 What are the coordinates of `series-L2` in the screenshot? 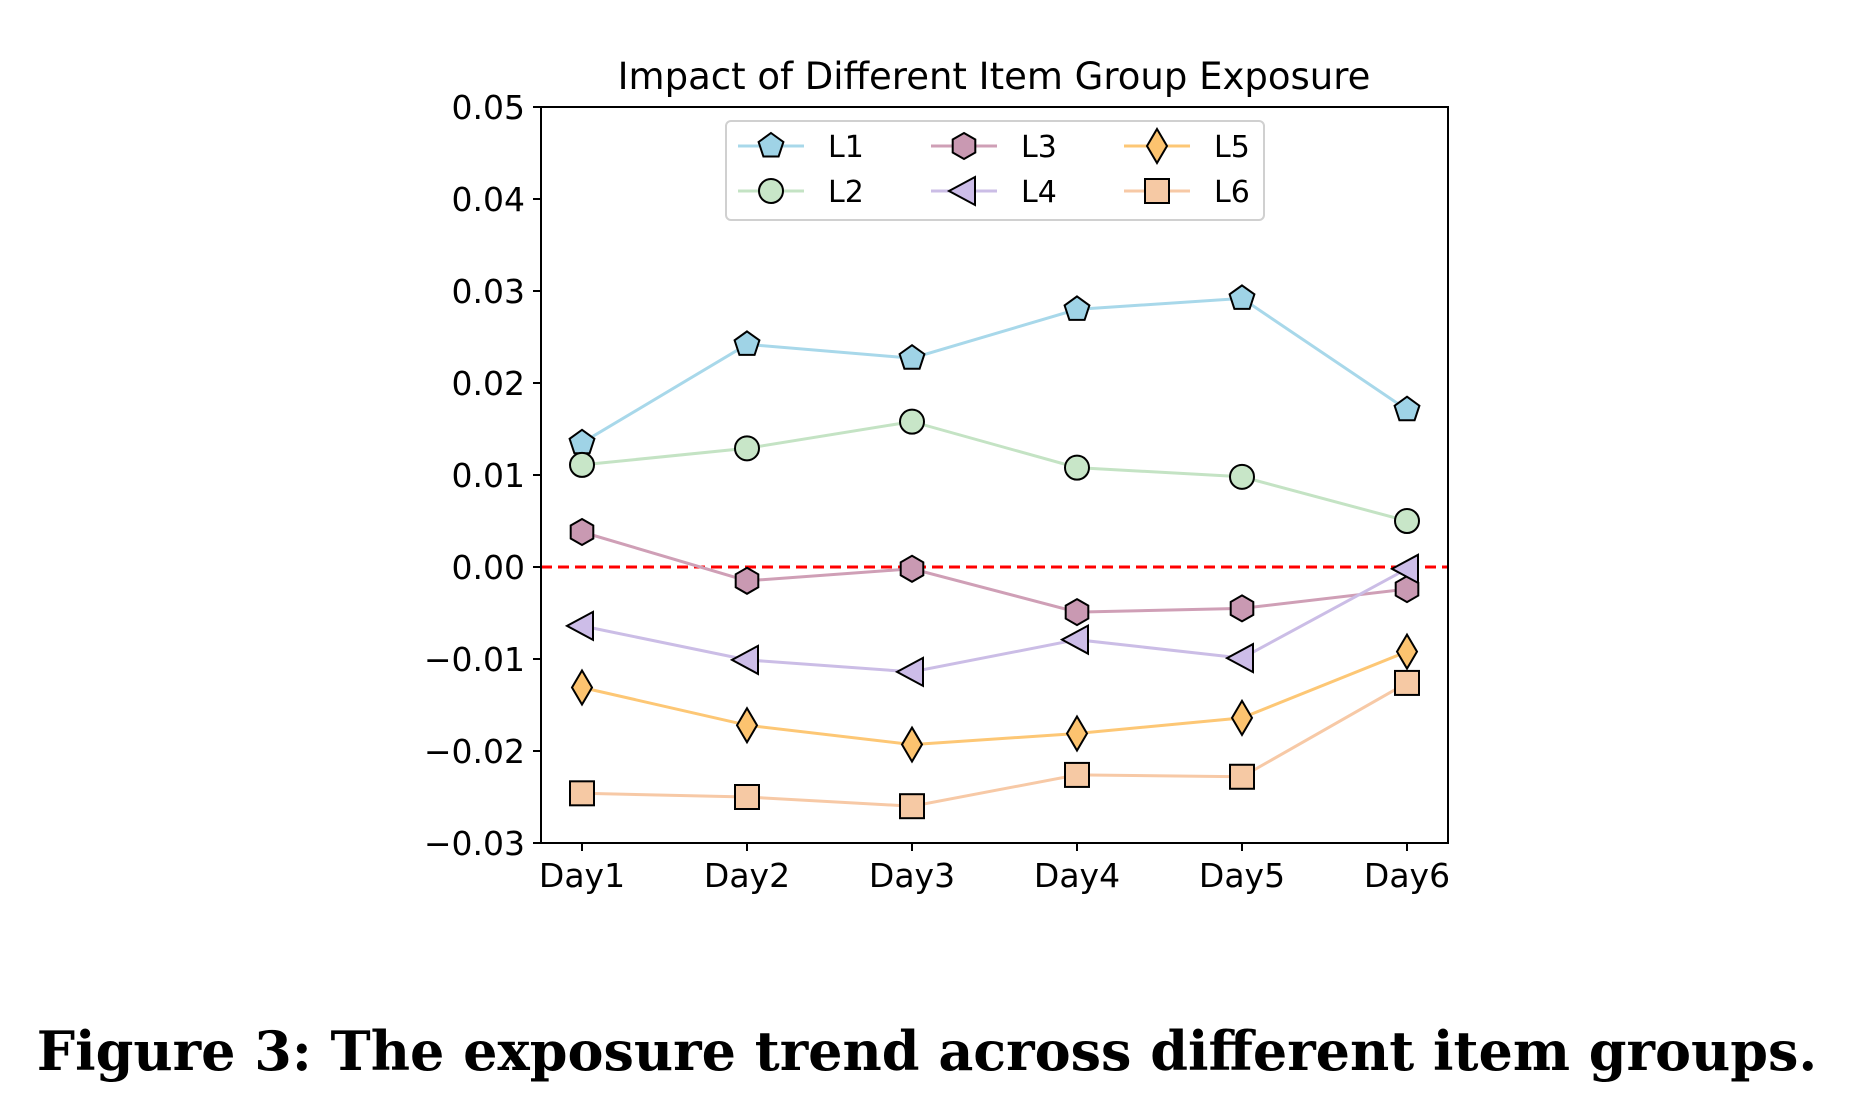 It's located at (994, 471).